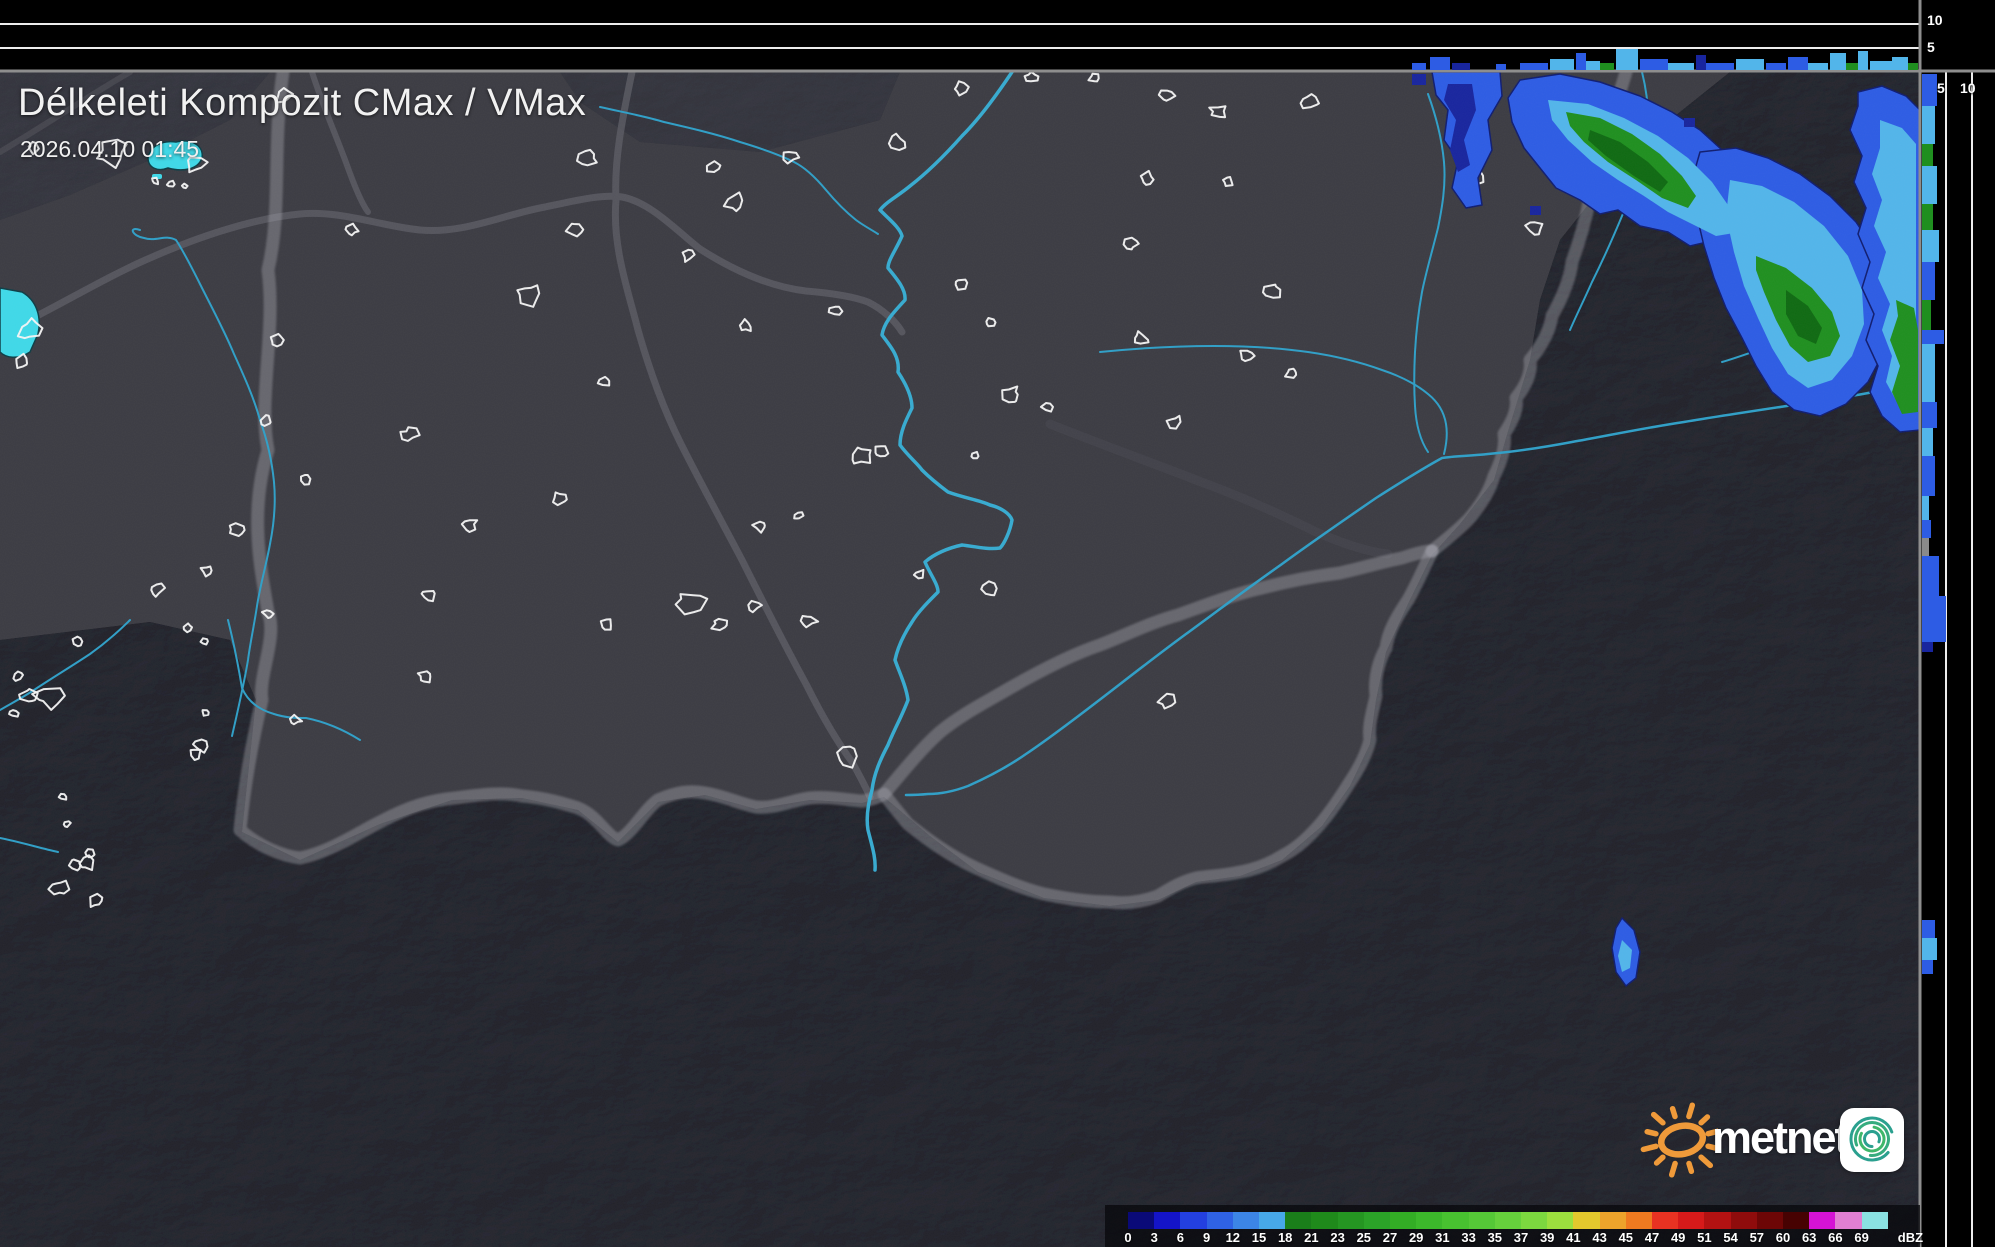 Image resolution: width=1995 pixels, height=1247 pixels. Describe the element at coordinates (1652, 1237) in the screenshot. I see `dbz-tick-label: 47` at that location.